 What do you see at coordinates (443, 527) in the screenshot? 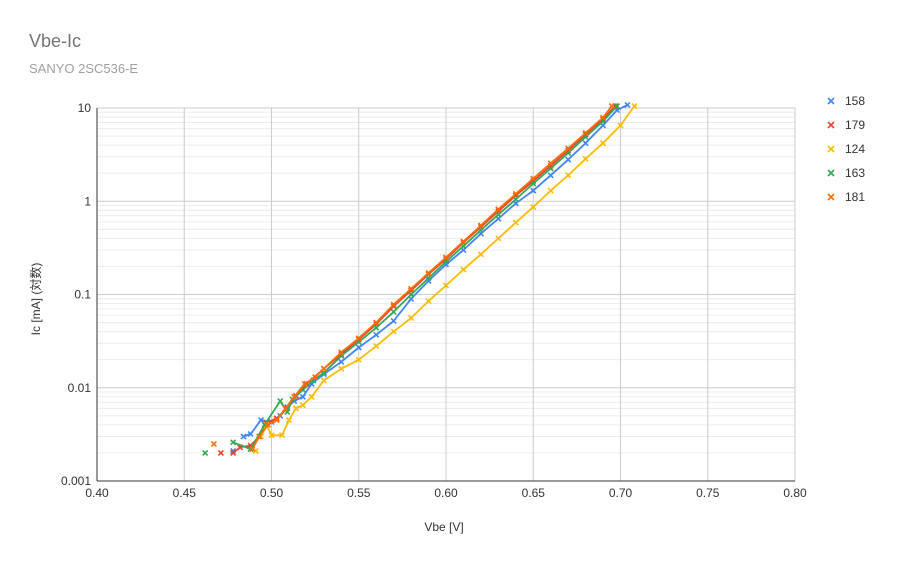
I see `x-axis-title: Vbe [V]` at bounding box center [443, 527].